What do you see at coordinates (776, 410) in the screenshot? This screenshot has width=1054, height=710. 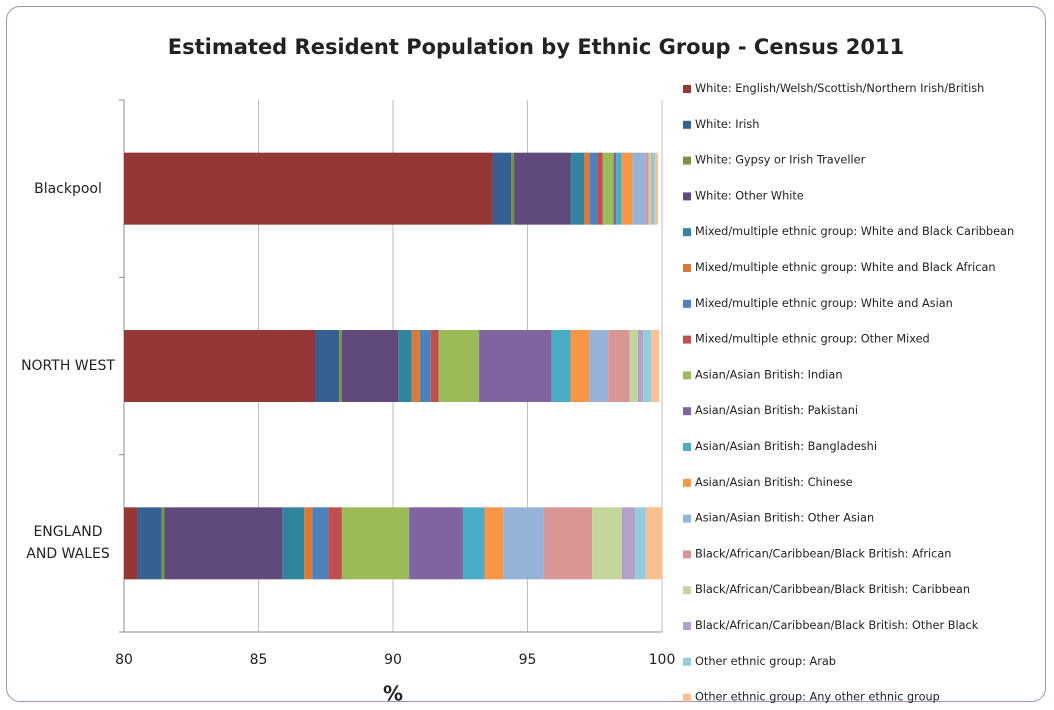 I see `legend-label: Asian/Asian British: Pakistani` at bounding box center [776, 410].